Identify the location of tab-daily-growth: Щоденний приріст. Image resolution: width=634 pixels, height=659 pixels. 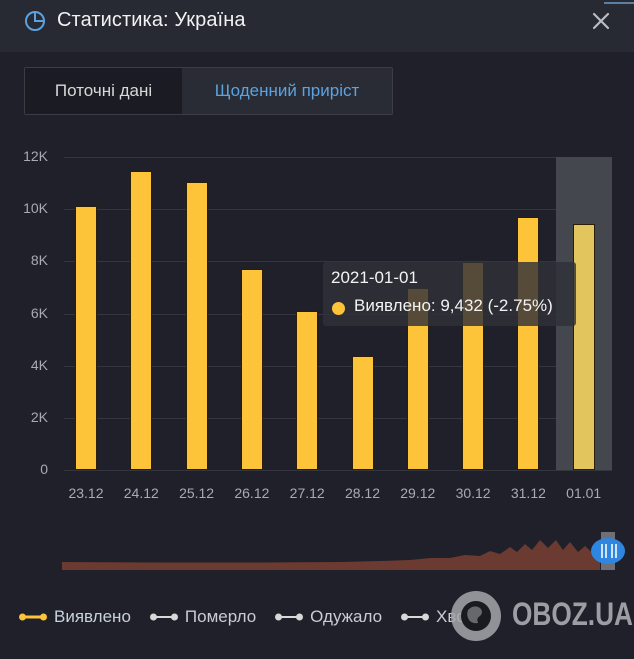
(287, 91).